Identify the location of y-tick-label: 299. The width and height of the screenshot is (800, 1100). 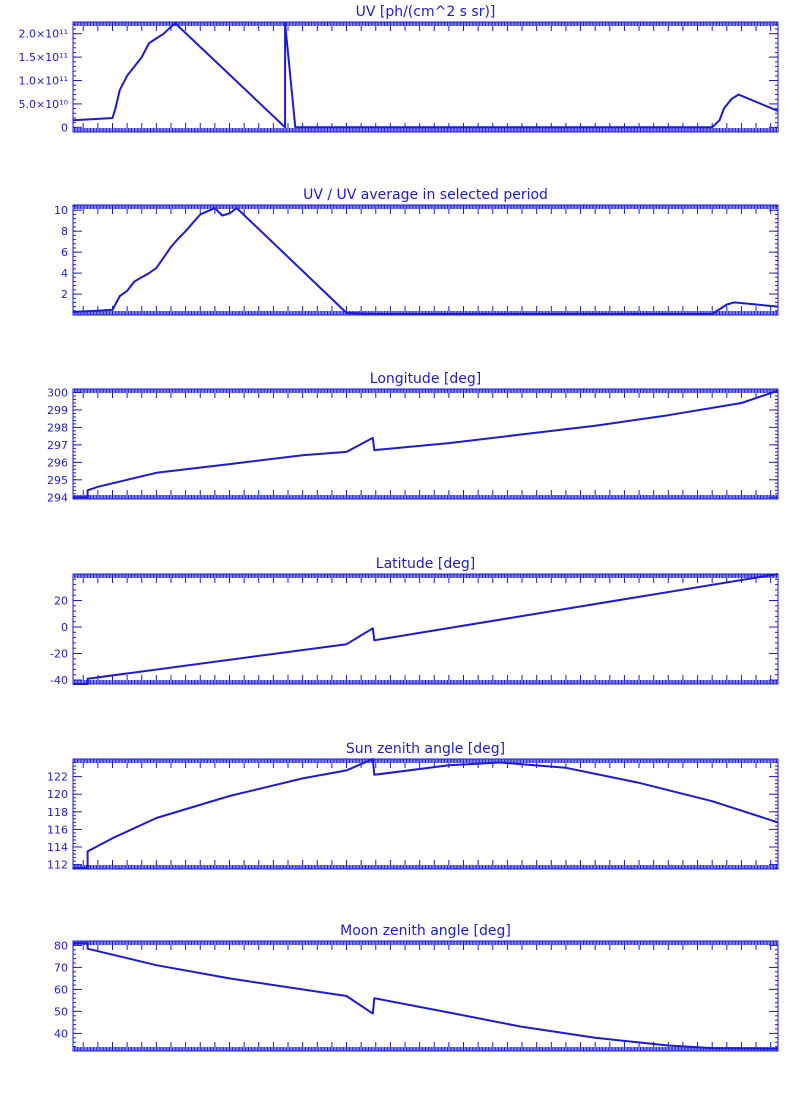
(57, 410).